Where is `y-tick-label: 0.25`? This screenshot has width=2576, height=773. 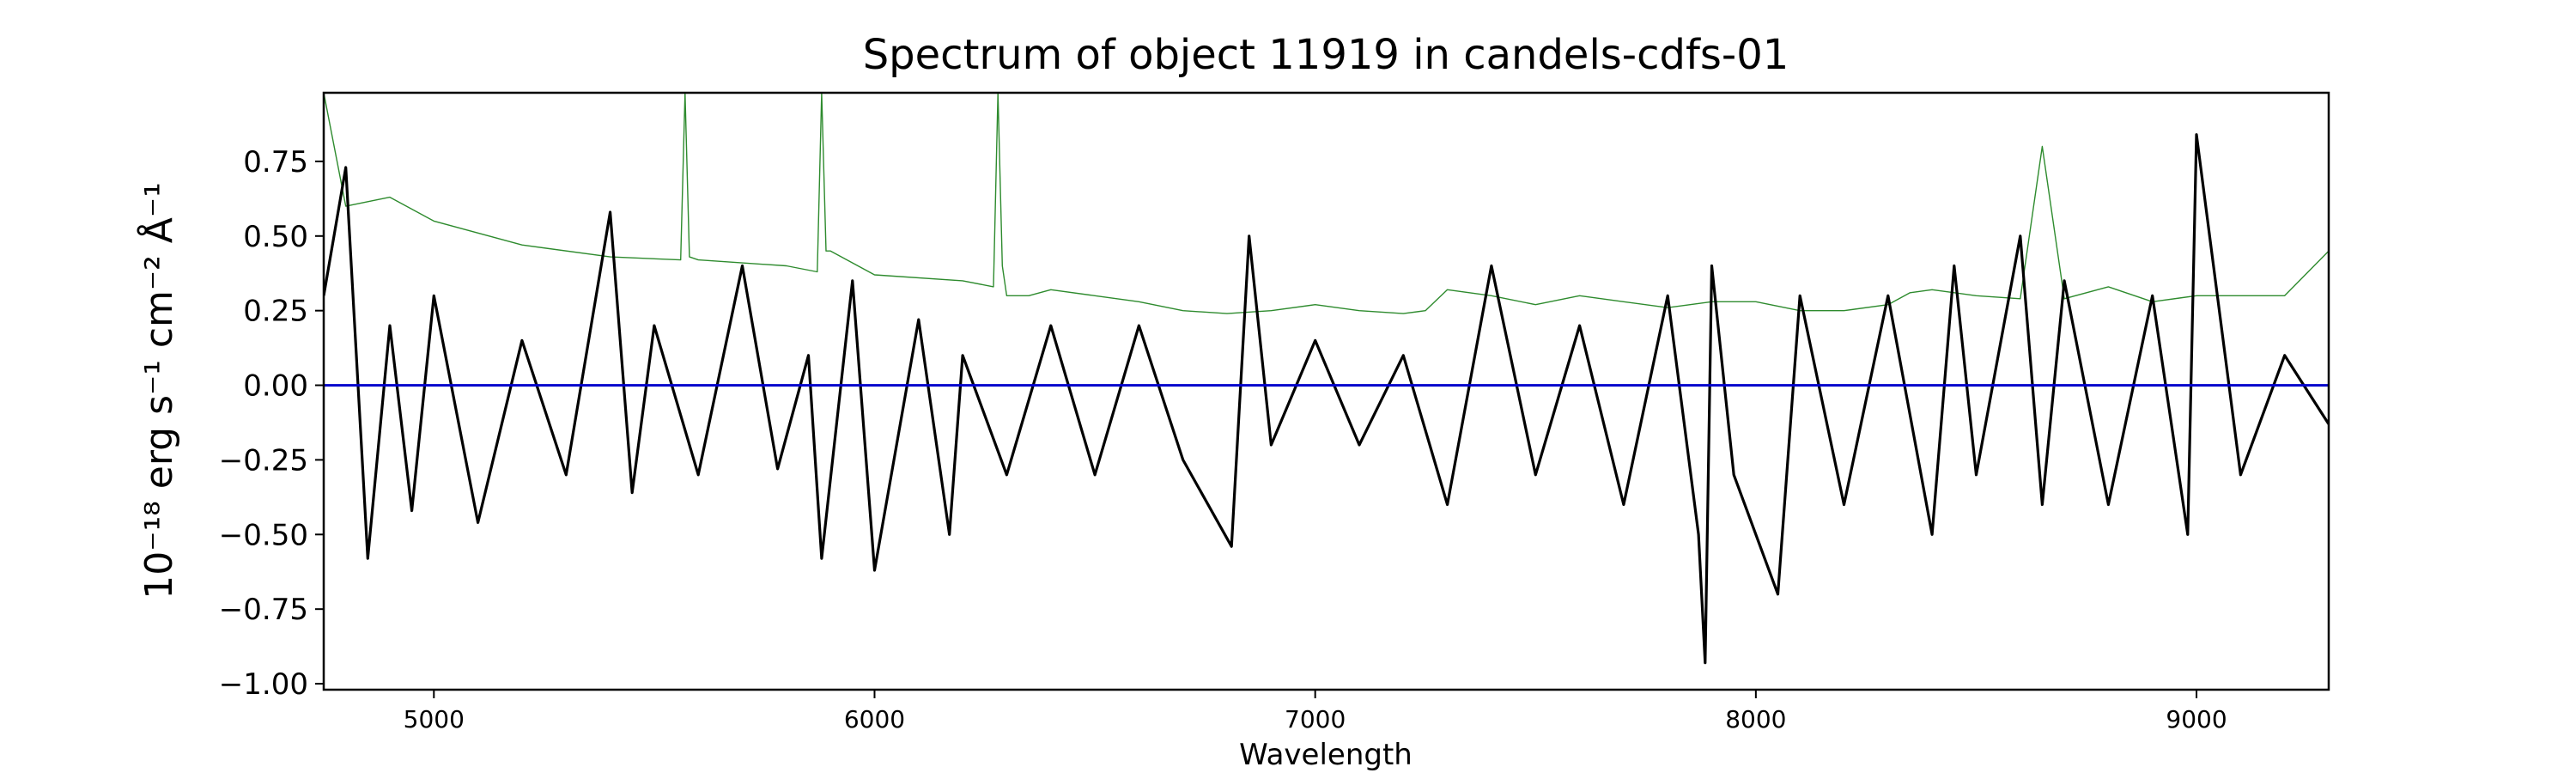
y-tick-label: 0.25 is located at coordinates (275, 312).